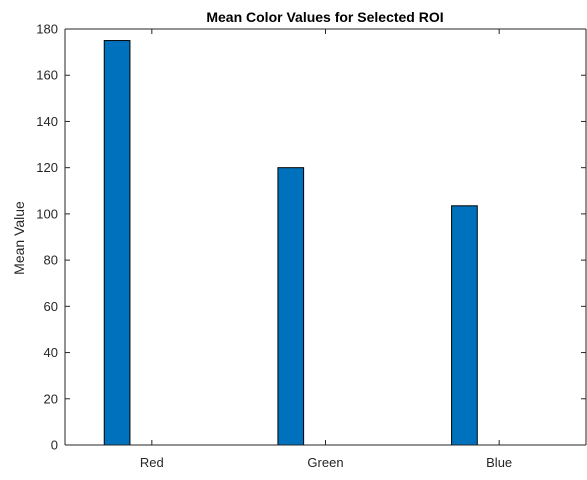 This screenshot has width=587, height=480. Describe the element at coordinates (51, 398) in the screenshot. I see `y-tick-label: 20` at that location.